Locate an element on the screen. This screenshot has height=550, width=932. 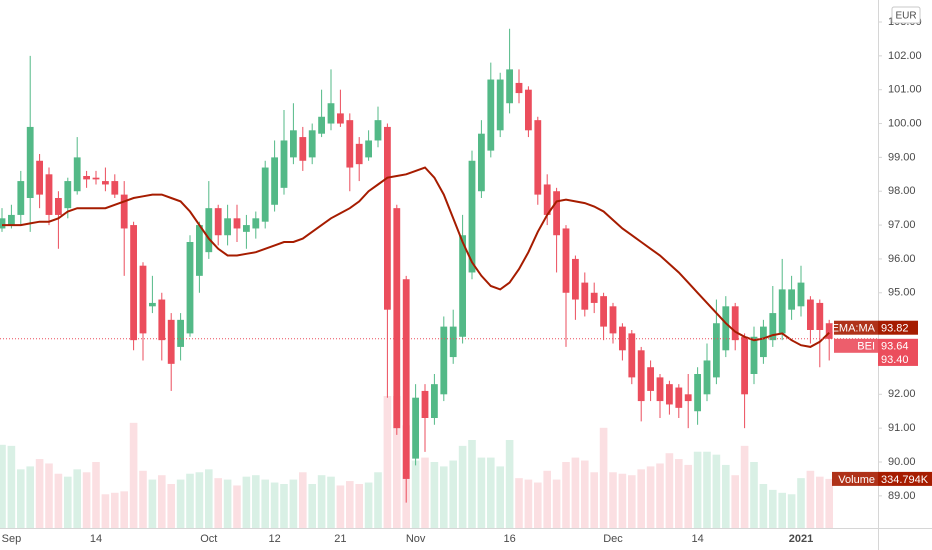
tag-name-box is located at coordinates (855, 478).